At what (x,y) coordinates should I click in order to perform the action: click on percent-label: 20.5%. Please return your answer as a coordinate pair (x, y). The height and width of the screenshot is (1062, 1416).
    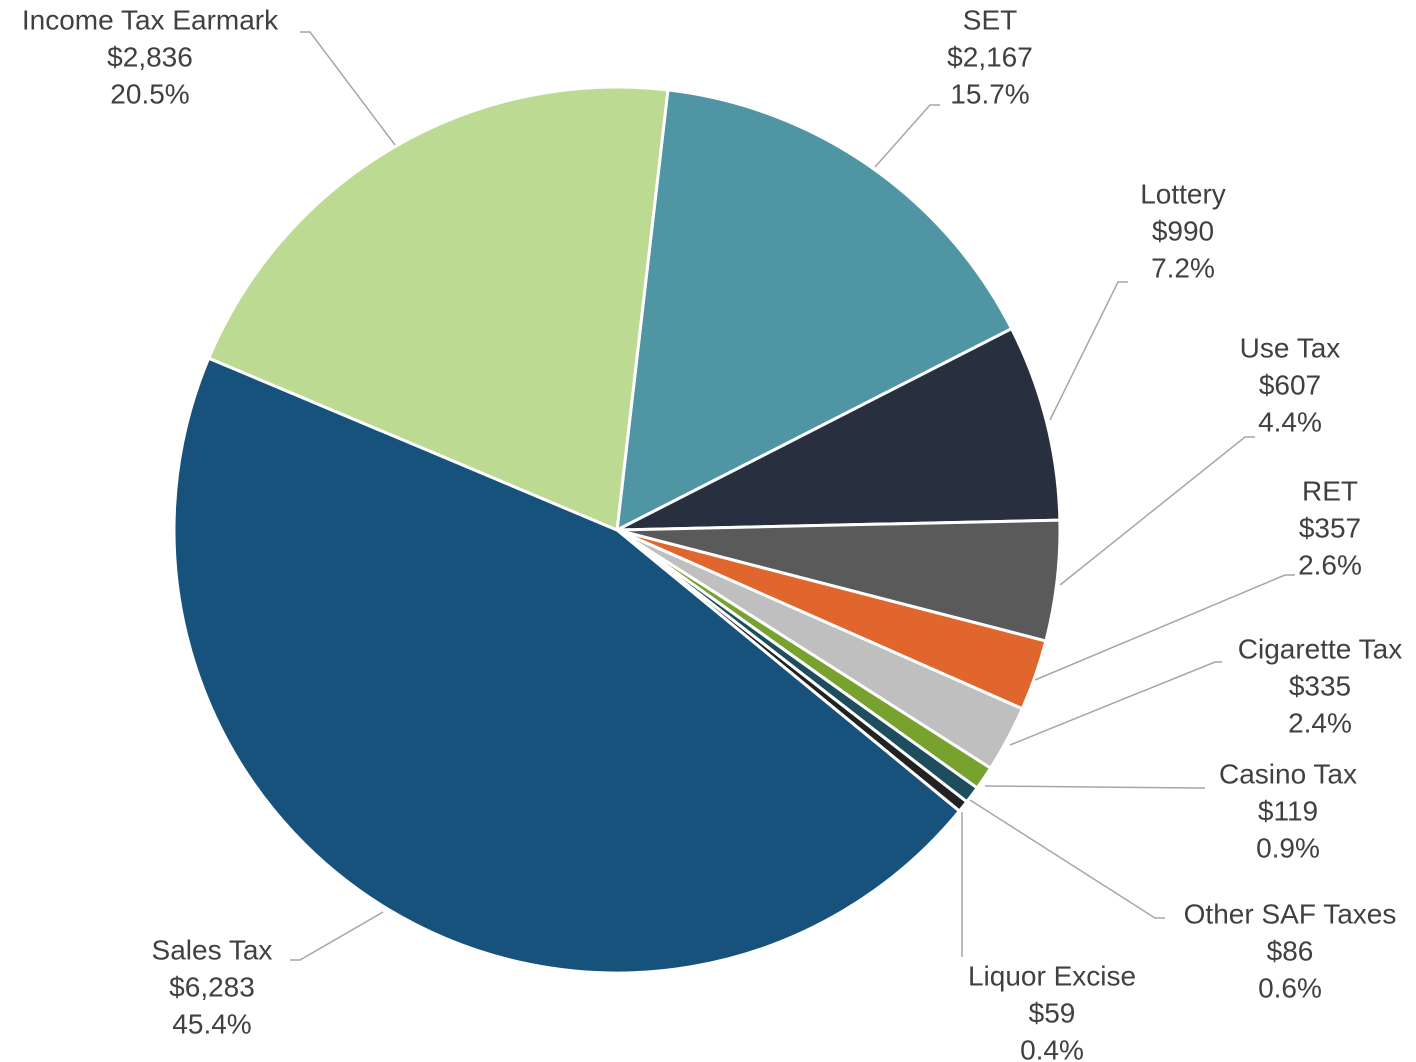
    Looking at the image, I should click on (149, 93).